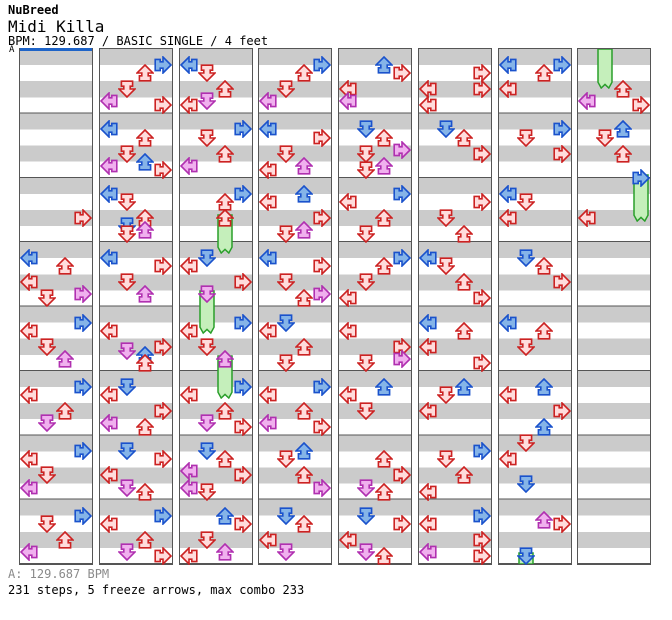  What do you see at coordinates (33, 10) in the screenshot?
I see `app-title: NuBreed` at bounding box center [33, 10].